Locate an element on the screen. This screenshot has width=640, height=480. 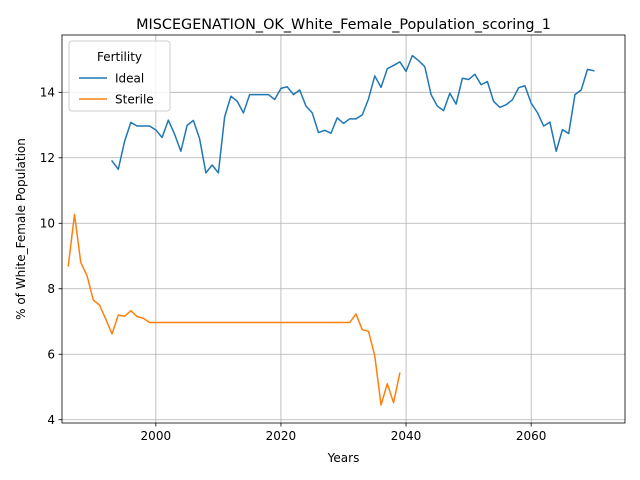
x-tick-label: 2000 is located at coordinates (156, 436).